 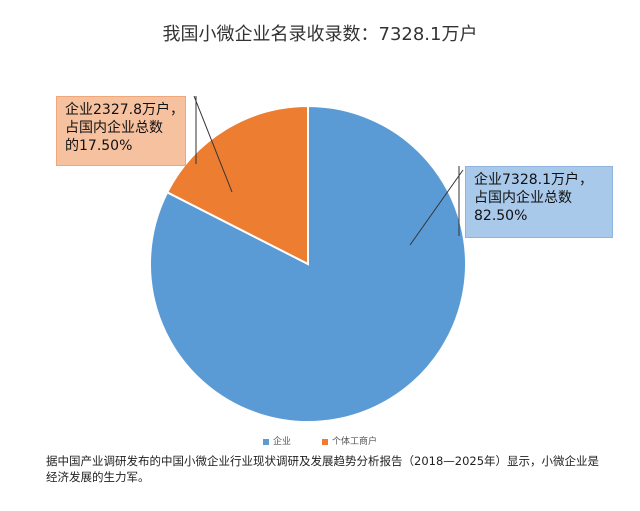 I want to click on callout-individual-line-1: 企业2327.8万户，, so click(x=124, y=110).